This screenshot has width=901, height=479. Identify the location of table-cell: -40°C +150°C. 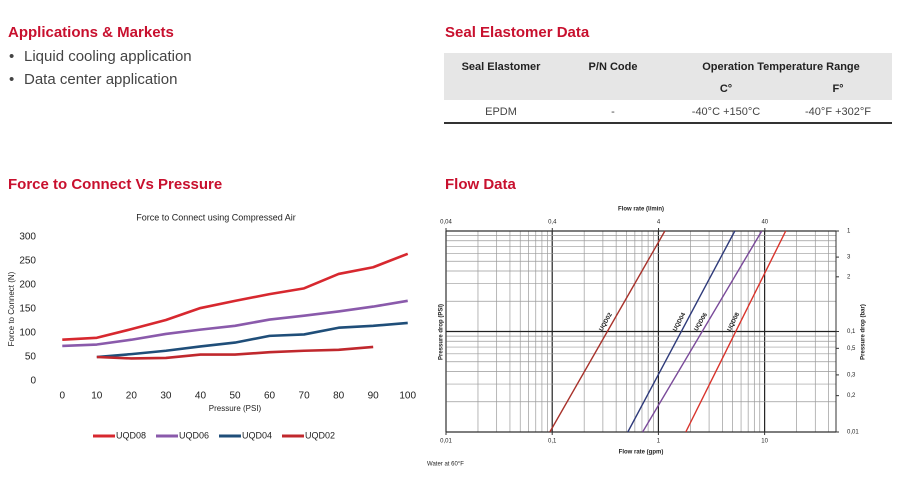
(726, 112).